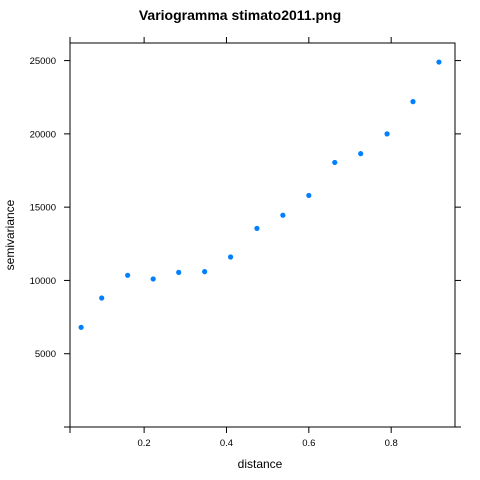 The height and width of the screenshot is (480, 480). What do you see at coordinates (45, 354) in the screenshot?
I see `y-tick-label: 5000` at bounding box center [45, 354].